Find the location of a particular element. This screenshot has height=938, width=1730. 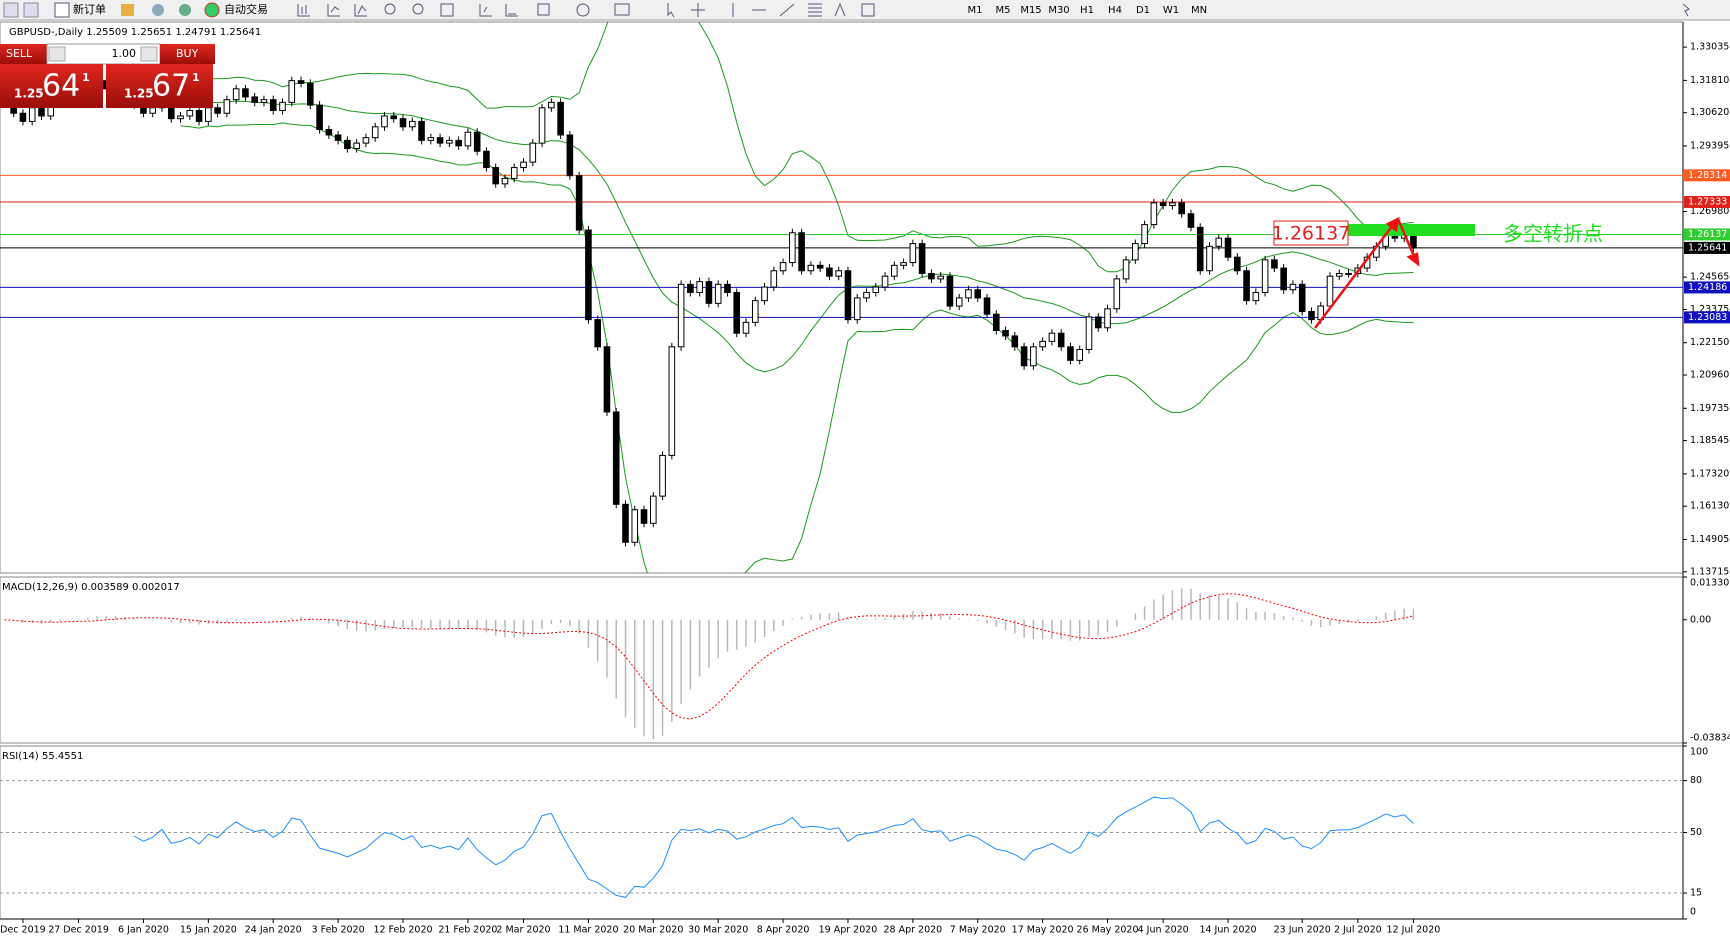

y-tick-label: 1.19735 is located at coordinates (1709, 408).